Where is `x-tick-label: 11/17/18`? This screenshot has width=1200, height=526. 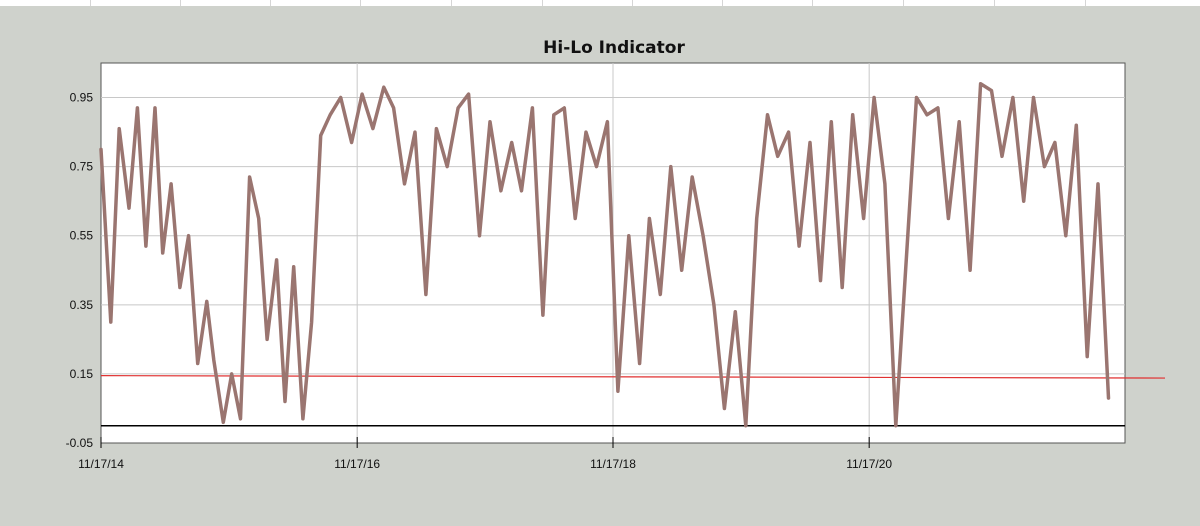
x-tick-label: 11/17/18 is located at coordinates (613, 464).